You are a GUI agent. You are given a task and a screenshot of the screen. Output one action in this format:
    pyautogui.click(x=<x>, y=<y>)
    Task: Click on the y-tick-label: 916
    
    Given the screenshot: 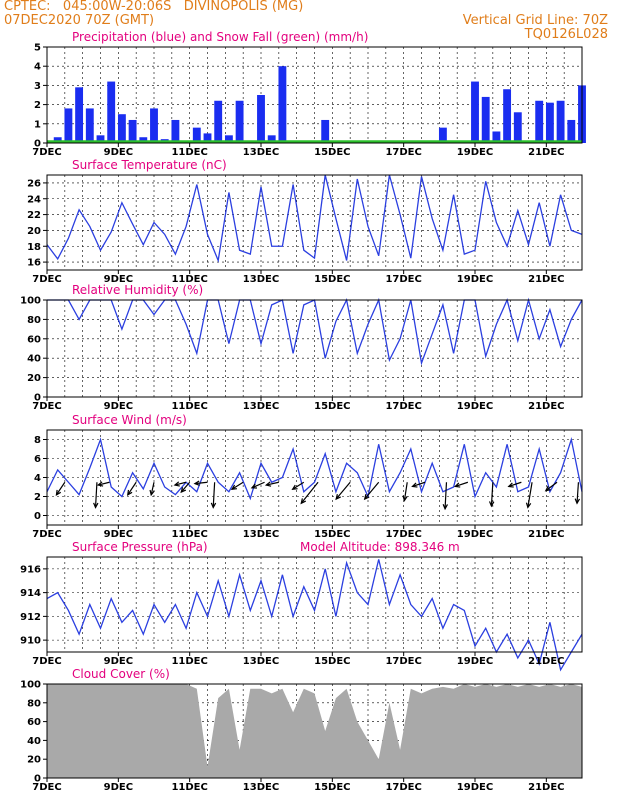 What is the action you would take?
    pyautogui.click(x=30, y=569)
    